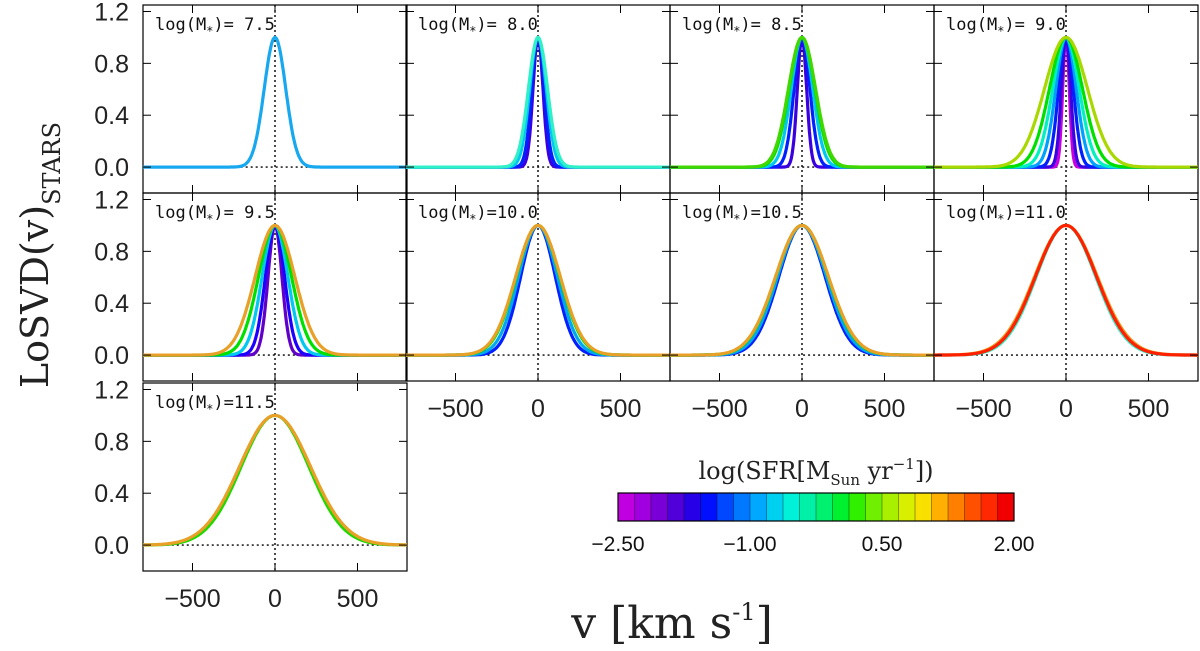  I want to click on panel-6: −500 0 500 log(M*)=10.5, so click(802, 307).